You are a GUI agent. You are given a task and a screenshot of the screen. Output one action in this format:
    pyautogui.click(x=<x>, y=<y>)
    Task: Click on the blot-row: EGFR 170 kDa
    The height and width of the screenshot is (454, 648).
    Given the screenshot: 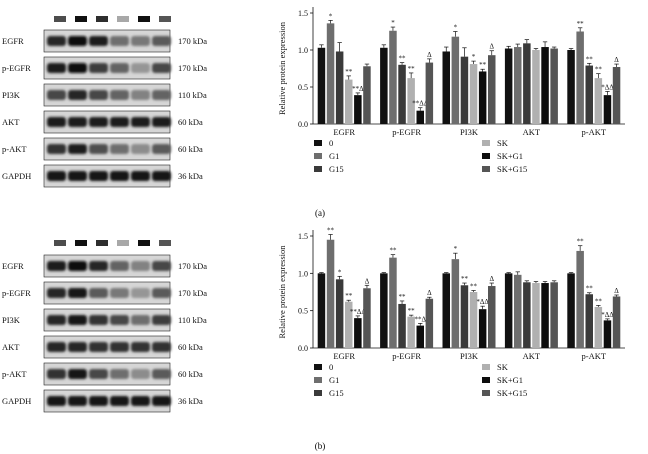 What is the action you would take?
    pyautogui.click(x=104, y=41)
    